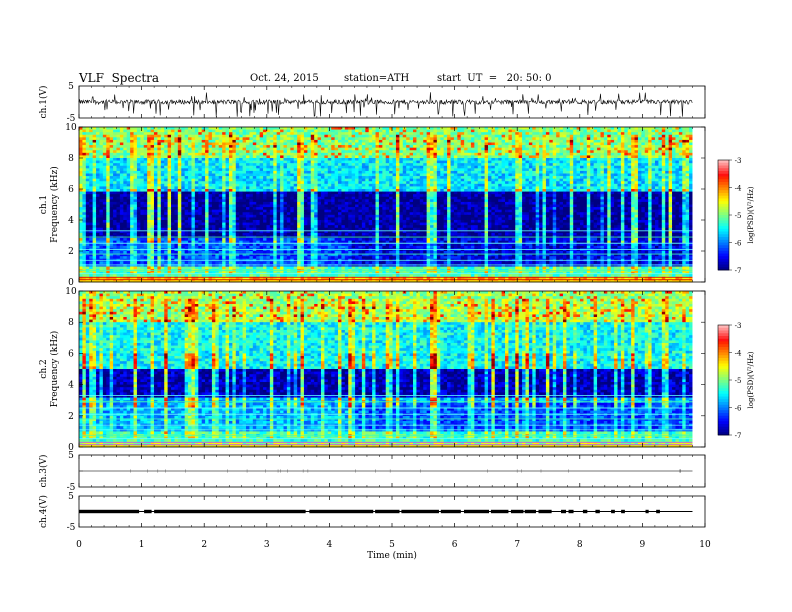  I want to click on start-time-label: start UT = 20: 50: 0, so click(494, 78).